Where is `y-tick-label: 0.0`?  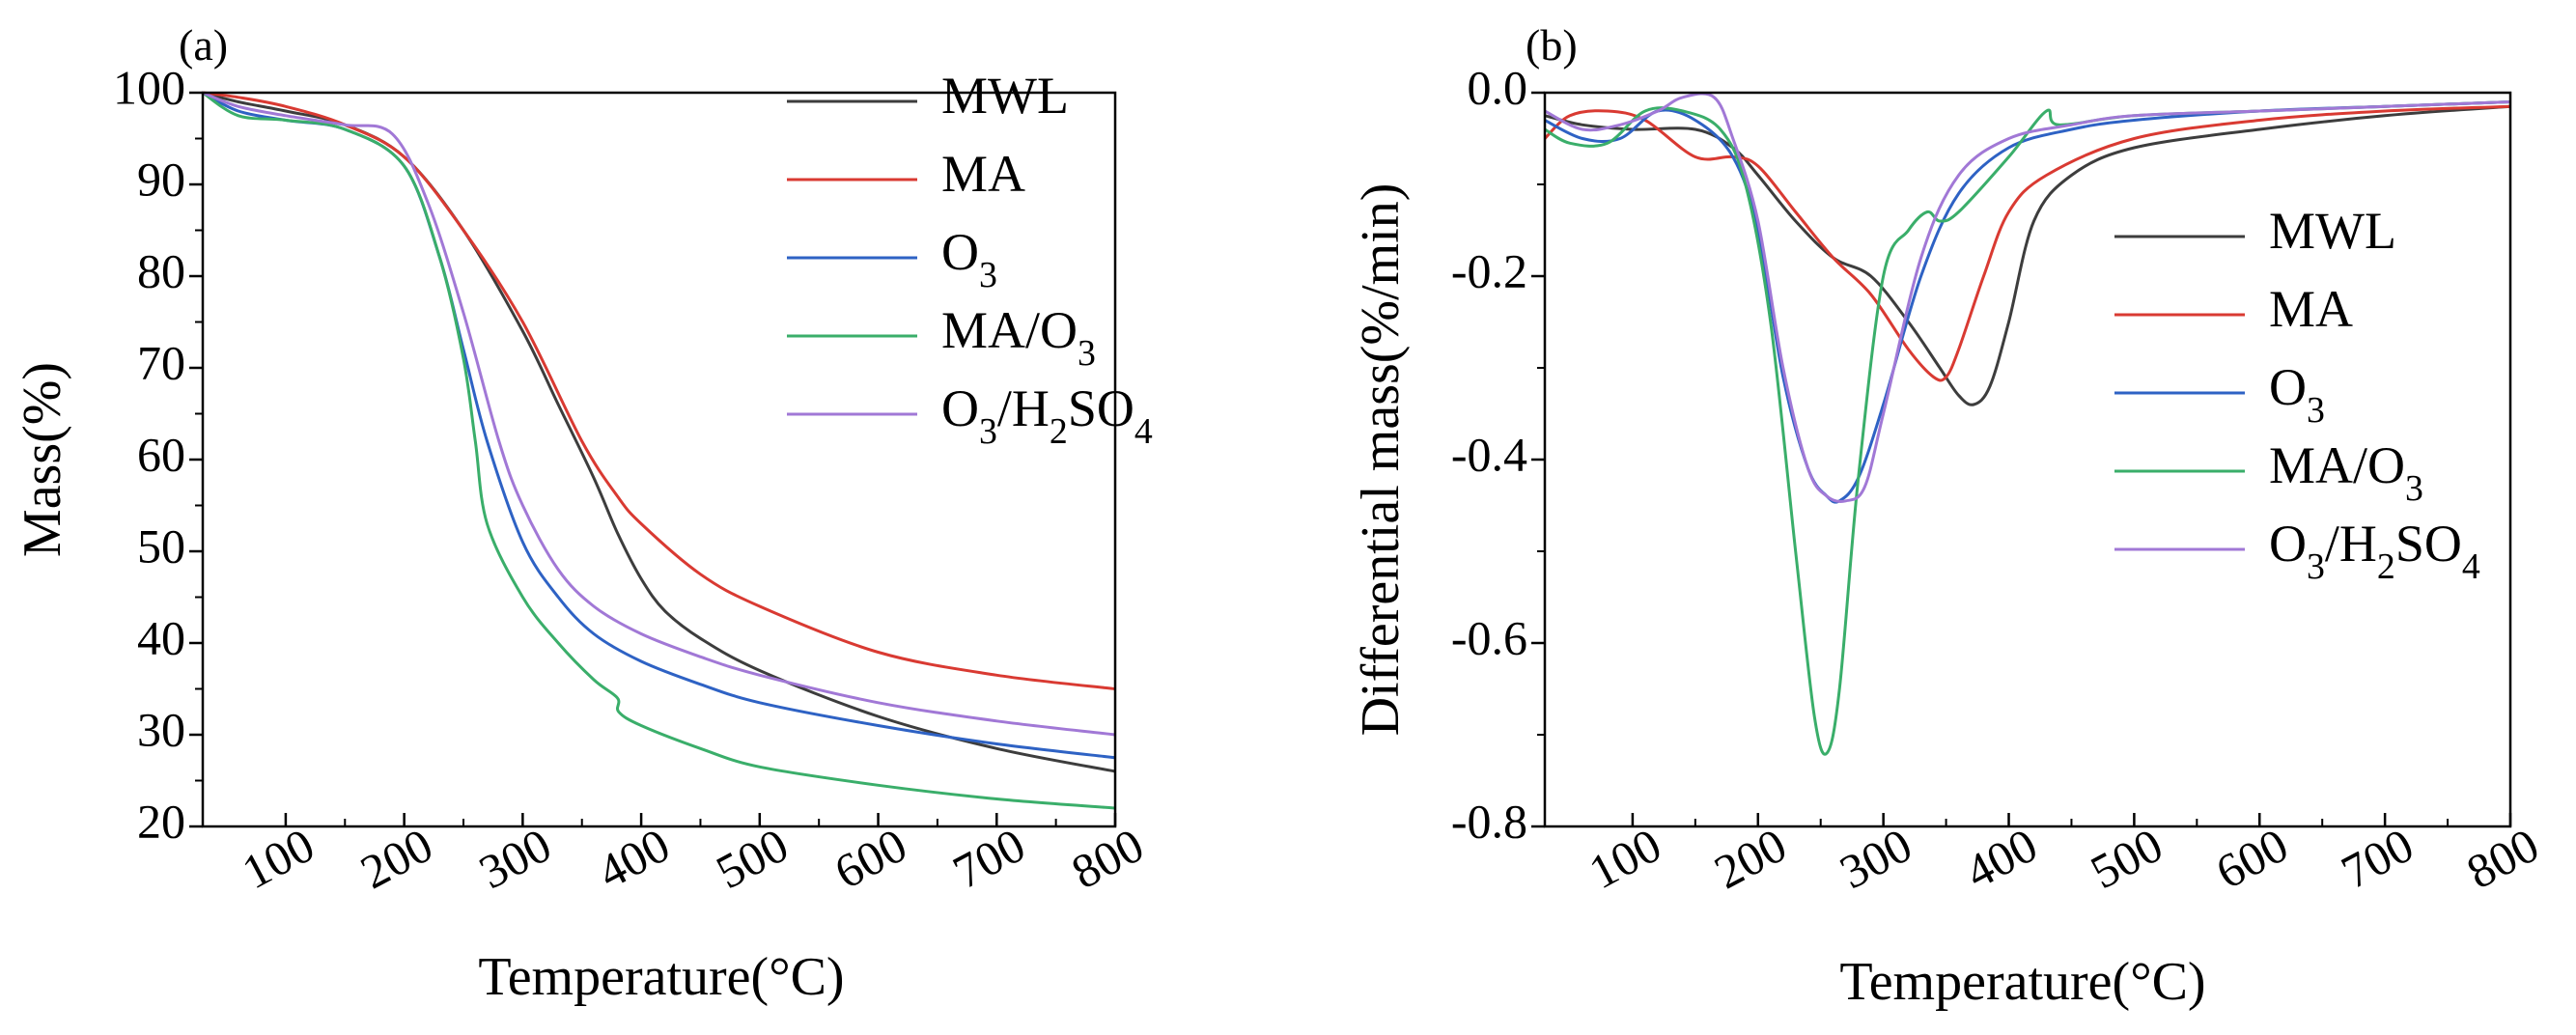 y-tick-label: 0.0 is located at coordinates (1498, 87).